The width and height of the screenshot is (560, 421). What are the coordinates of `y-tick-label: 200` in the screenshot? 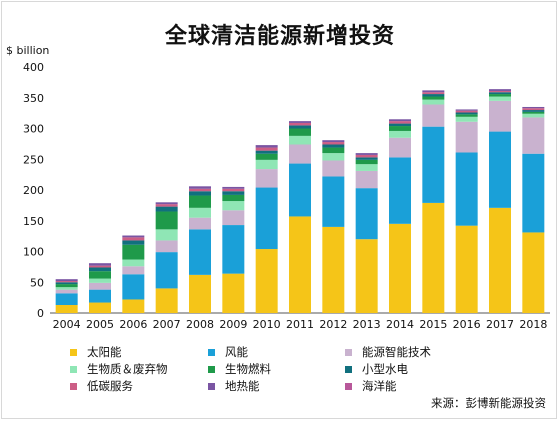 It's located at (33, 190).